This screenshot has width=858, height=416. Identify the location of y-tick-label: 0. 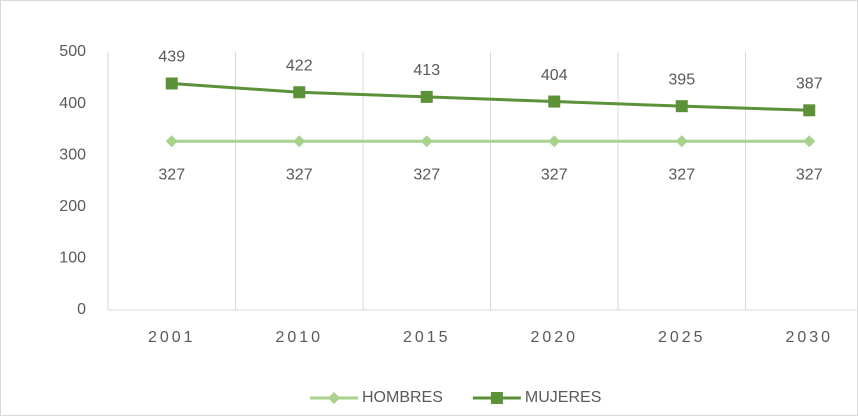
(81, 309).